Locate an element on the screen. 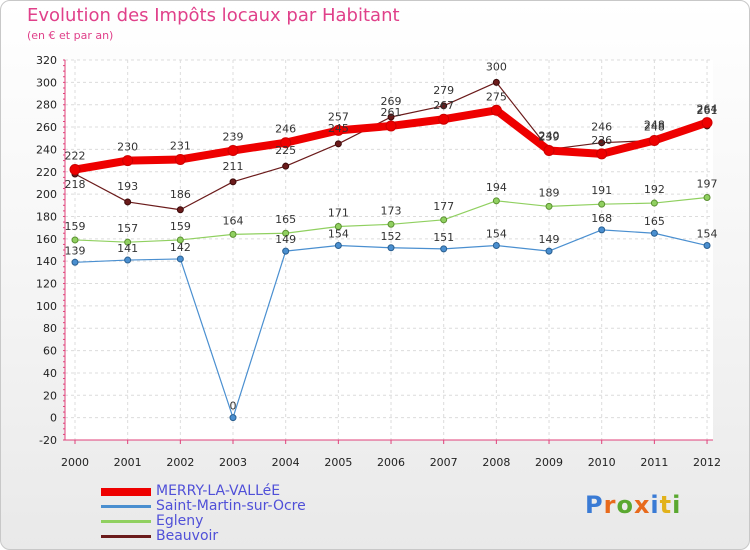  y-tick-label: 60 is located at coordinates (50, 351).